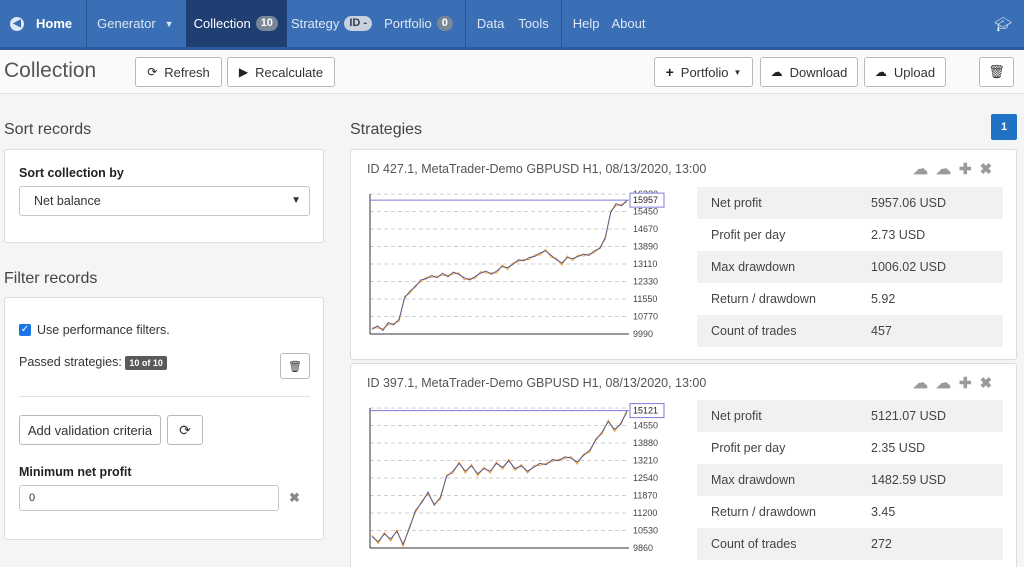  I want to click on strategy-card-actions: ☁ ☁ ✚ ✖, so click(952, 383).